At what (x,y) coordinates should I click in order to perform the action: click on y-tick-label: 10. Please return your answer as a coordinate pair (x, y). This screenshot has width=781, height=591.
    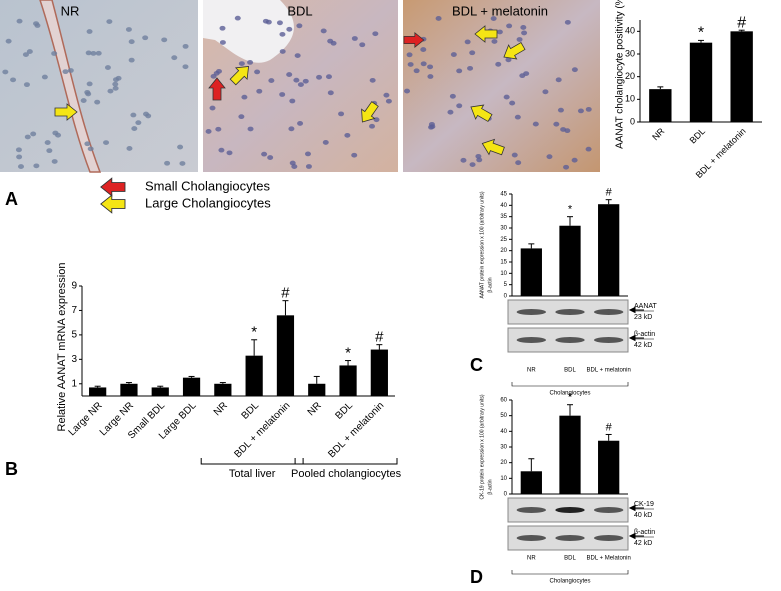
    Looking at the image, I should click on (630, 99).